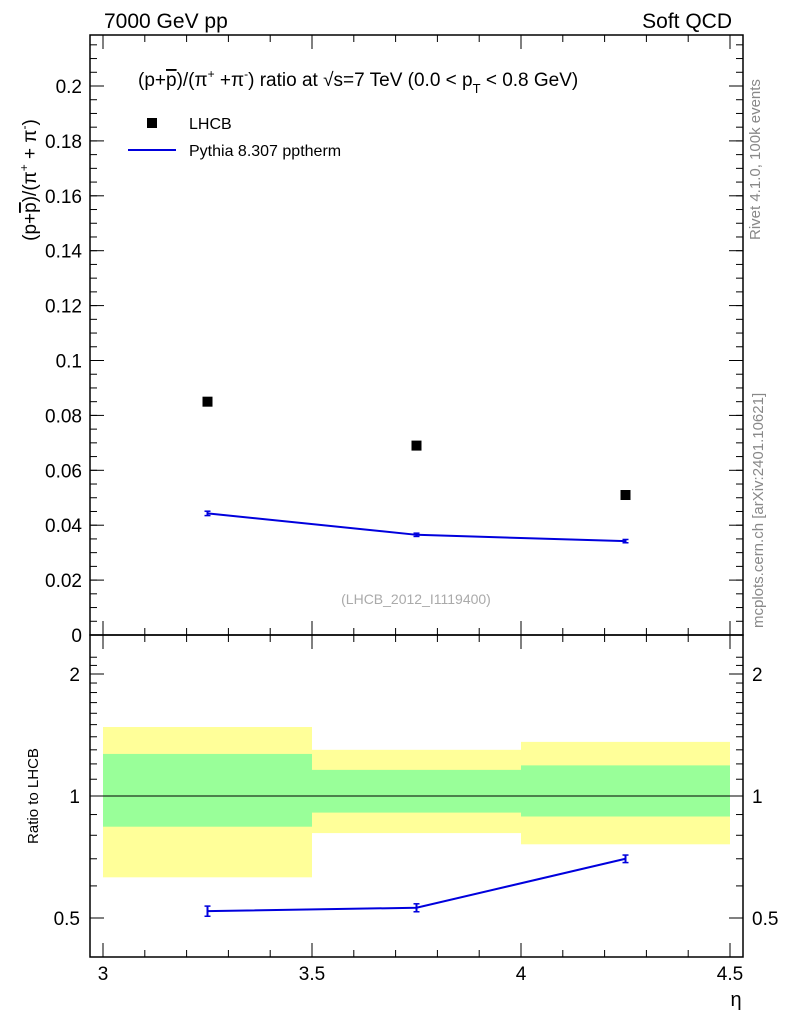 Image resolution: width=786 pixels, height=1024 pixels. I want to click on main-ytick-label: 0.2, so click(69, 87).